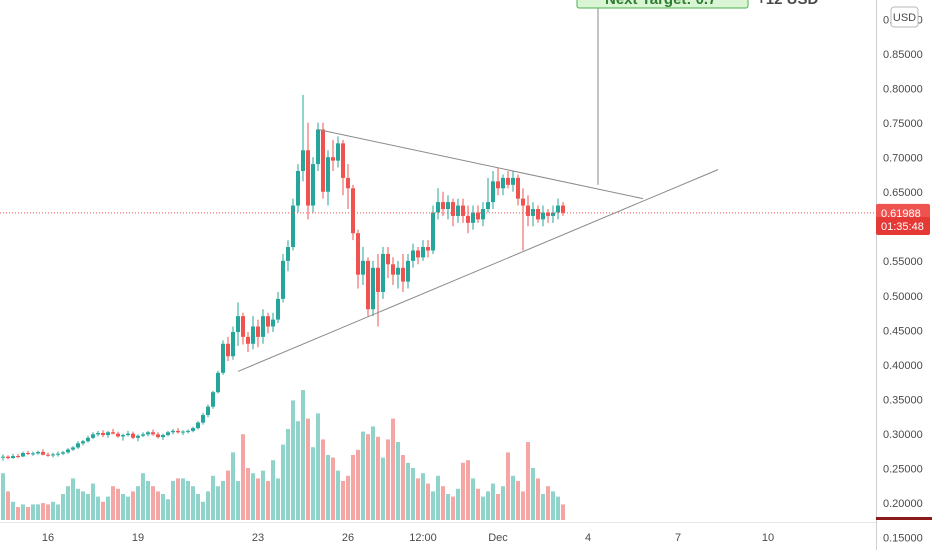 This screenshot has width=932, height=550. What do you see at coordinates (697, 4) in the screenshot?
I see `target-annotation: Next Target: 0.7 +12 USD` at bounding box center [697, 4].